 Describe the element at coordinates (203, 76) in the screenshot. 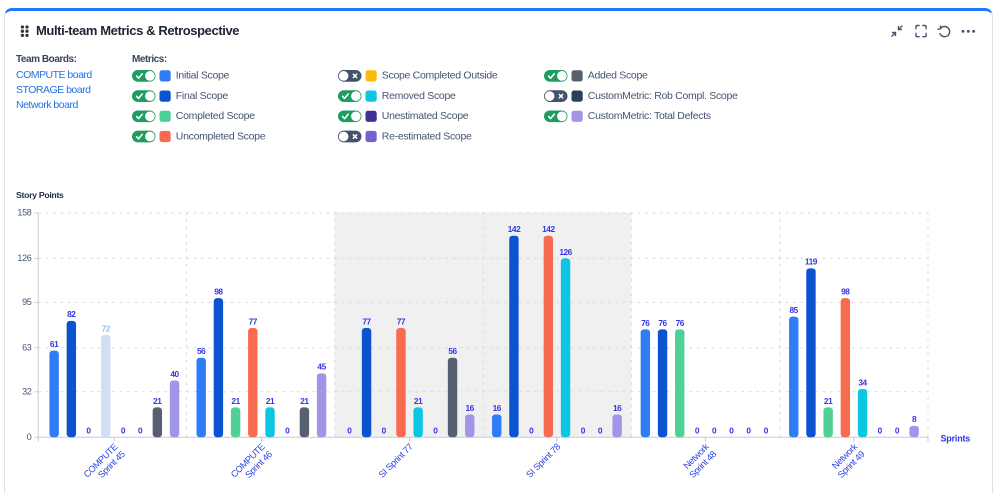

I see `svg-text: Initial Scope` at that location.